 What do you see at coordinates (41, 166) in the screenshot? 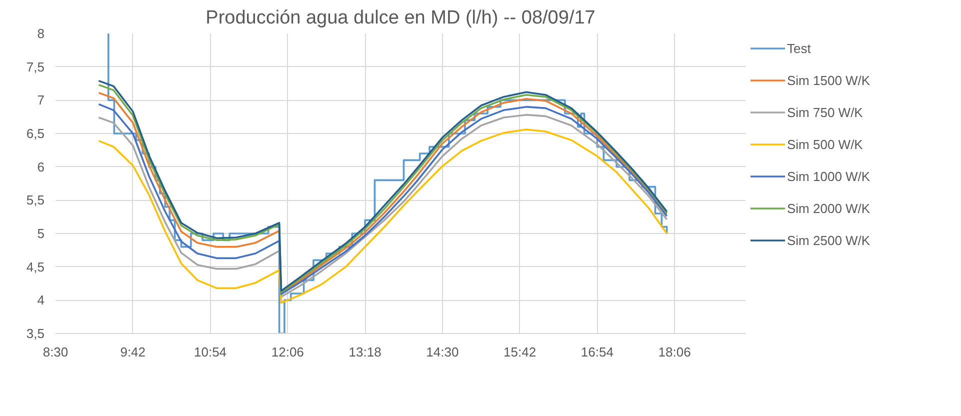
I see `y-tick-label: 6` at bounding box center [41, 166].